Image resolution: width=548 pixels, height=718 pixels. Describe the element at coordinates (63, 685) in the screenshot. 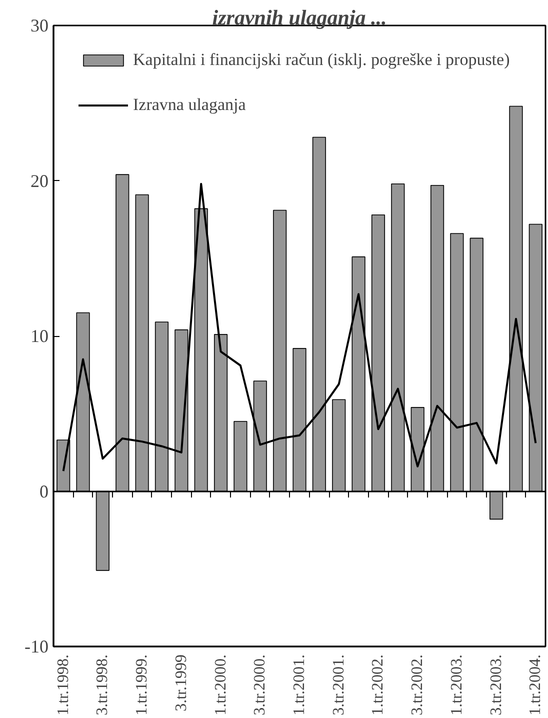

I see `x-tick-label: 1.tr.1998.` at that location.